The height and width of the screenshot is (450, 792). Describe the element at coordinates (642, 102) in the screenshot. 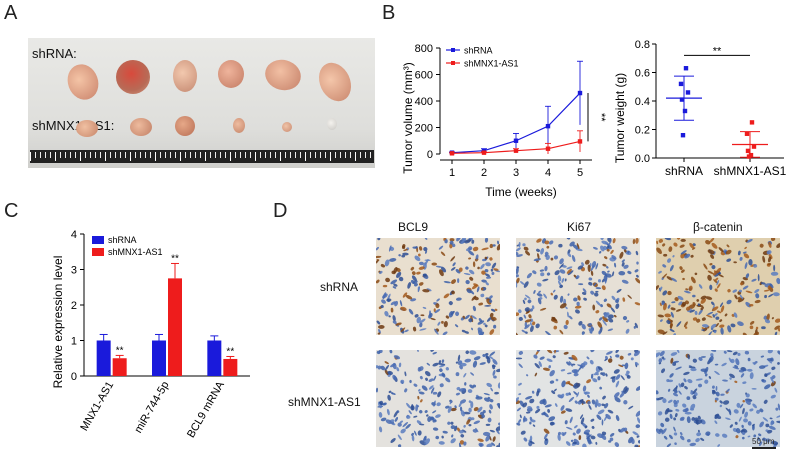

I see `weight-y-tick-label: 0.4` at that location.